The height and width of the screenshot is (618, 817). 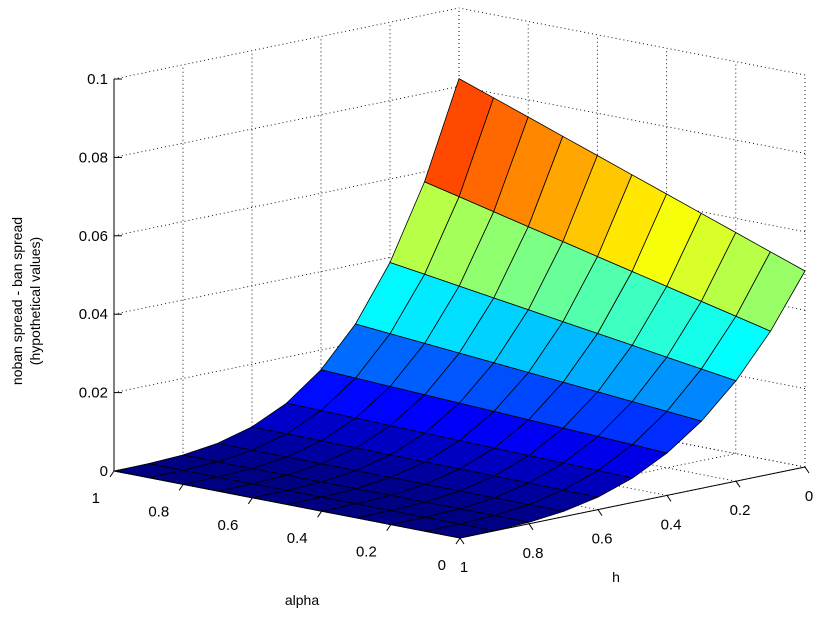 What do you see at coordinates (809, 496) in the screenshot?
I see `y-tick-label: 0` at bounding box center [809, 496].